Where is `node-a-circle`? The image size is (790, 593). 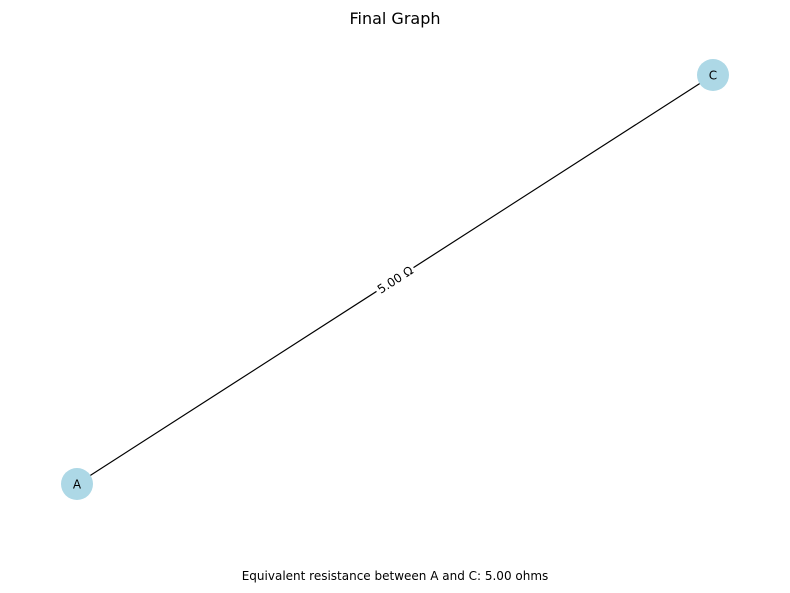
node-a-circle is located at coordinates (77, 484).